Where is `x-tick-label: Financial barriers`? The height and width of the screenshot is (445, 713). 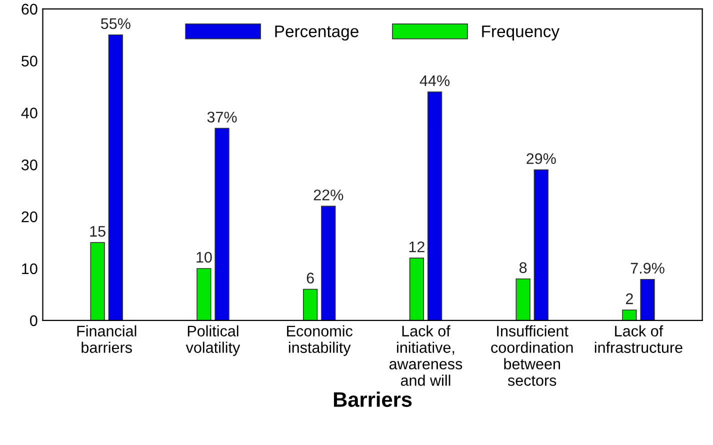
x-tick-label: Financial barriers is located at coordinates (106, 339).